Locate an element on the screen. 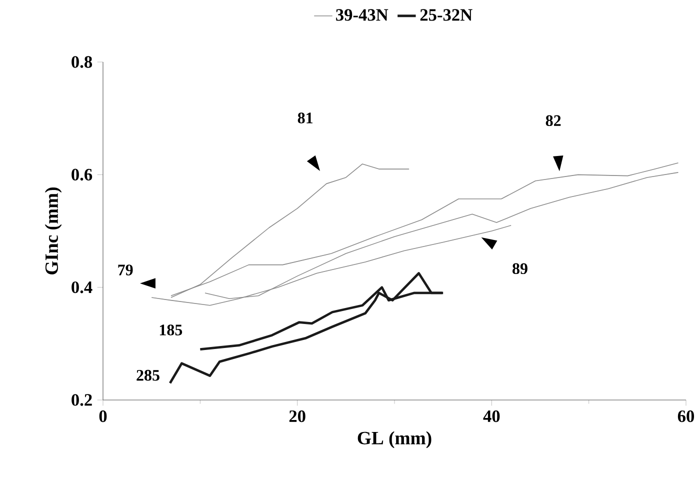  y-tick-label: 0.4 is located at coordinates (82, 287).